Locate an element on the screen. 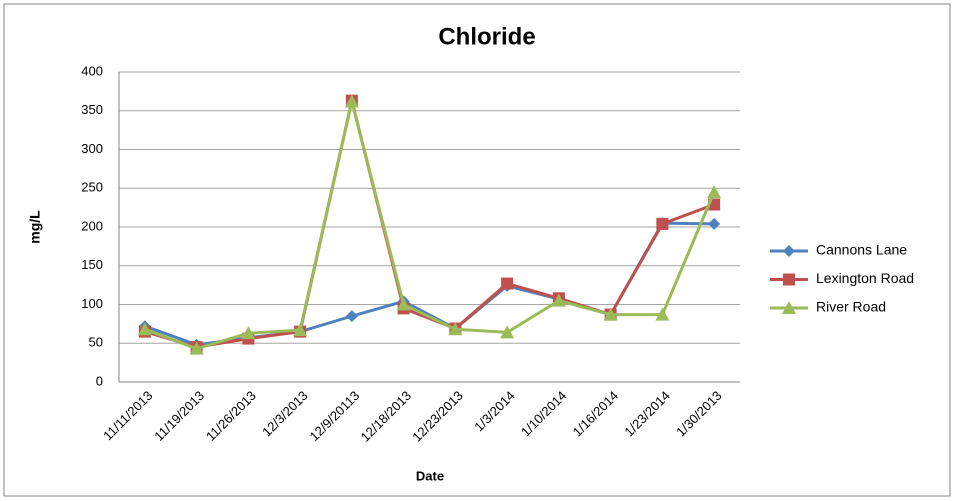  legend-label: Cannons Lane is located at coordinates (861, 250).